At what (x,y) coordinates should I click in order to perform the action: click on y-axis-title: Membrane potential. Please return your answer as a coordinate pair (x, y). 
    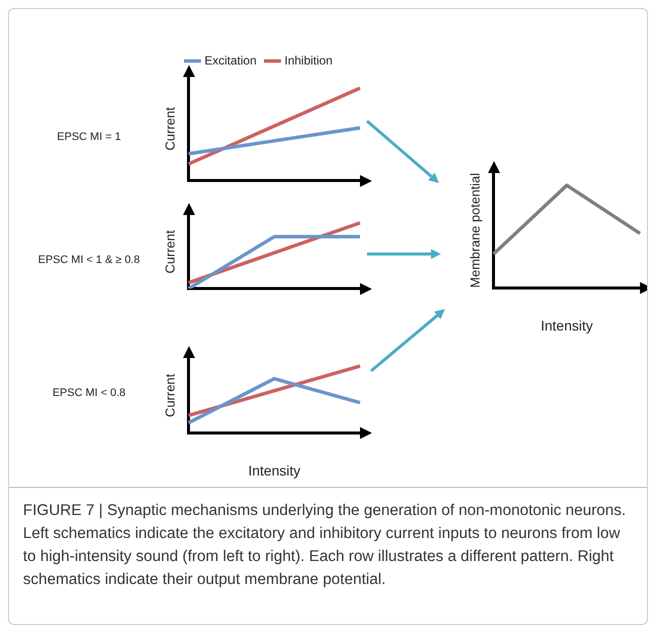
    Looking at the image, I should click on (474, 230).